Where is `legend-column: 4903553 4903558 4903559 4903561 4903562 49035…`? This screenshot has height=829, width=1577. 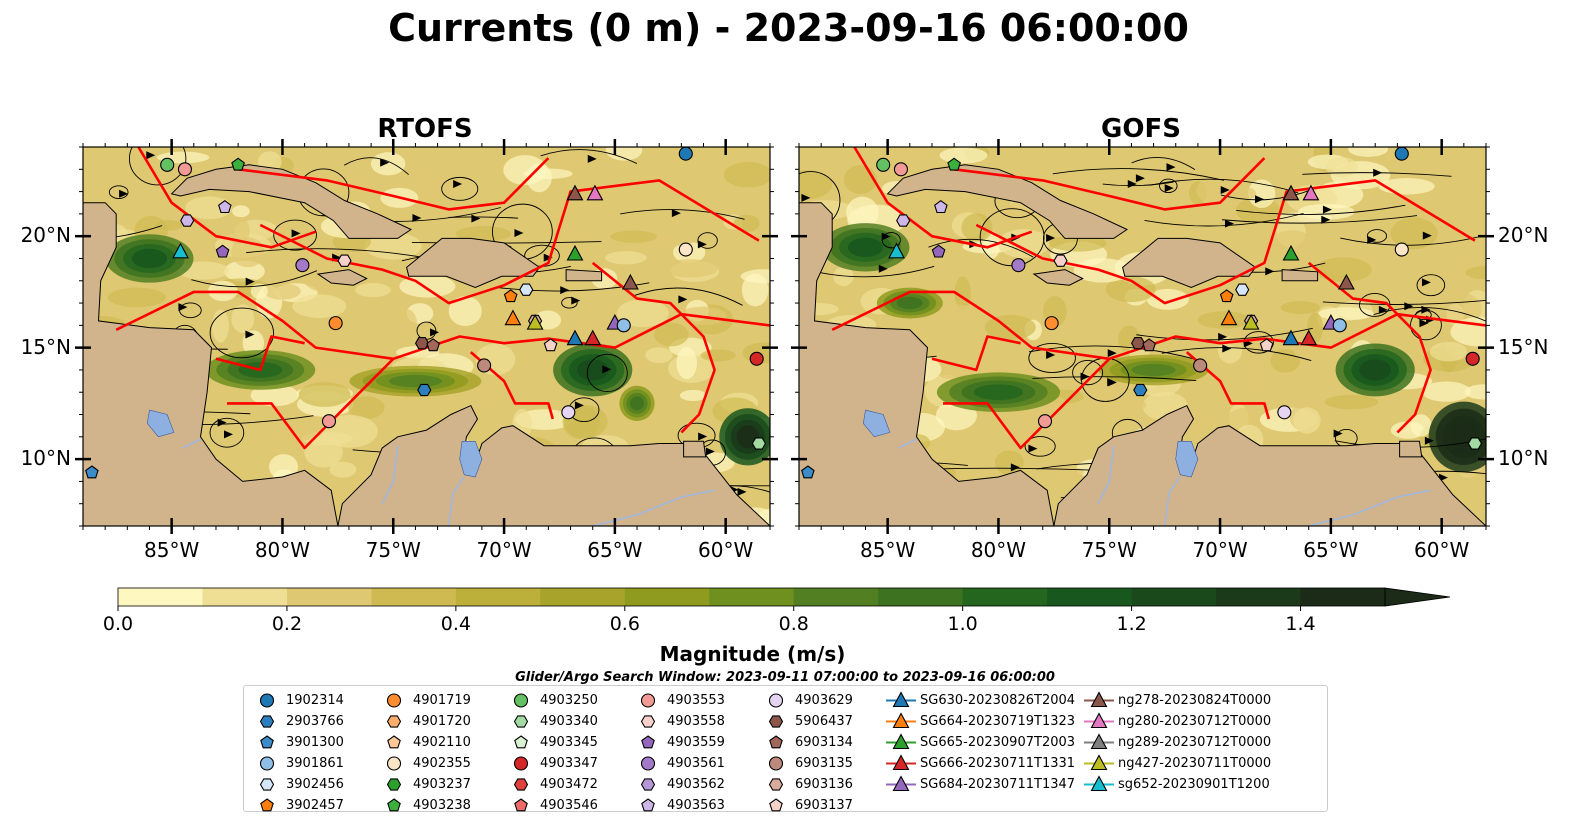
legend-column: 4903553 4903558 4903559 4903561 4903562 49035… is located at coordinates (679, 753).